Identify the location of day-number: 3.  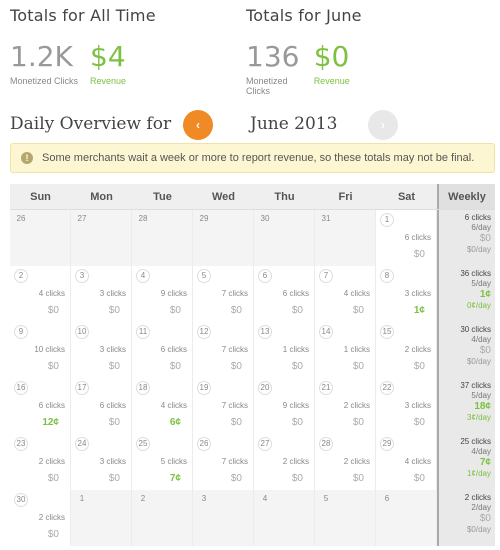
(82, 276).